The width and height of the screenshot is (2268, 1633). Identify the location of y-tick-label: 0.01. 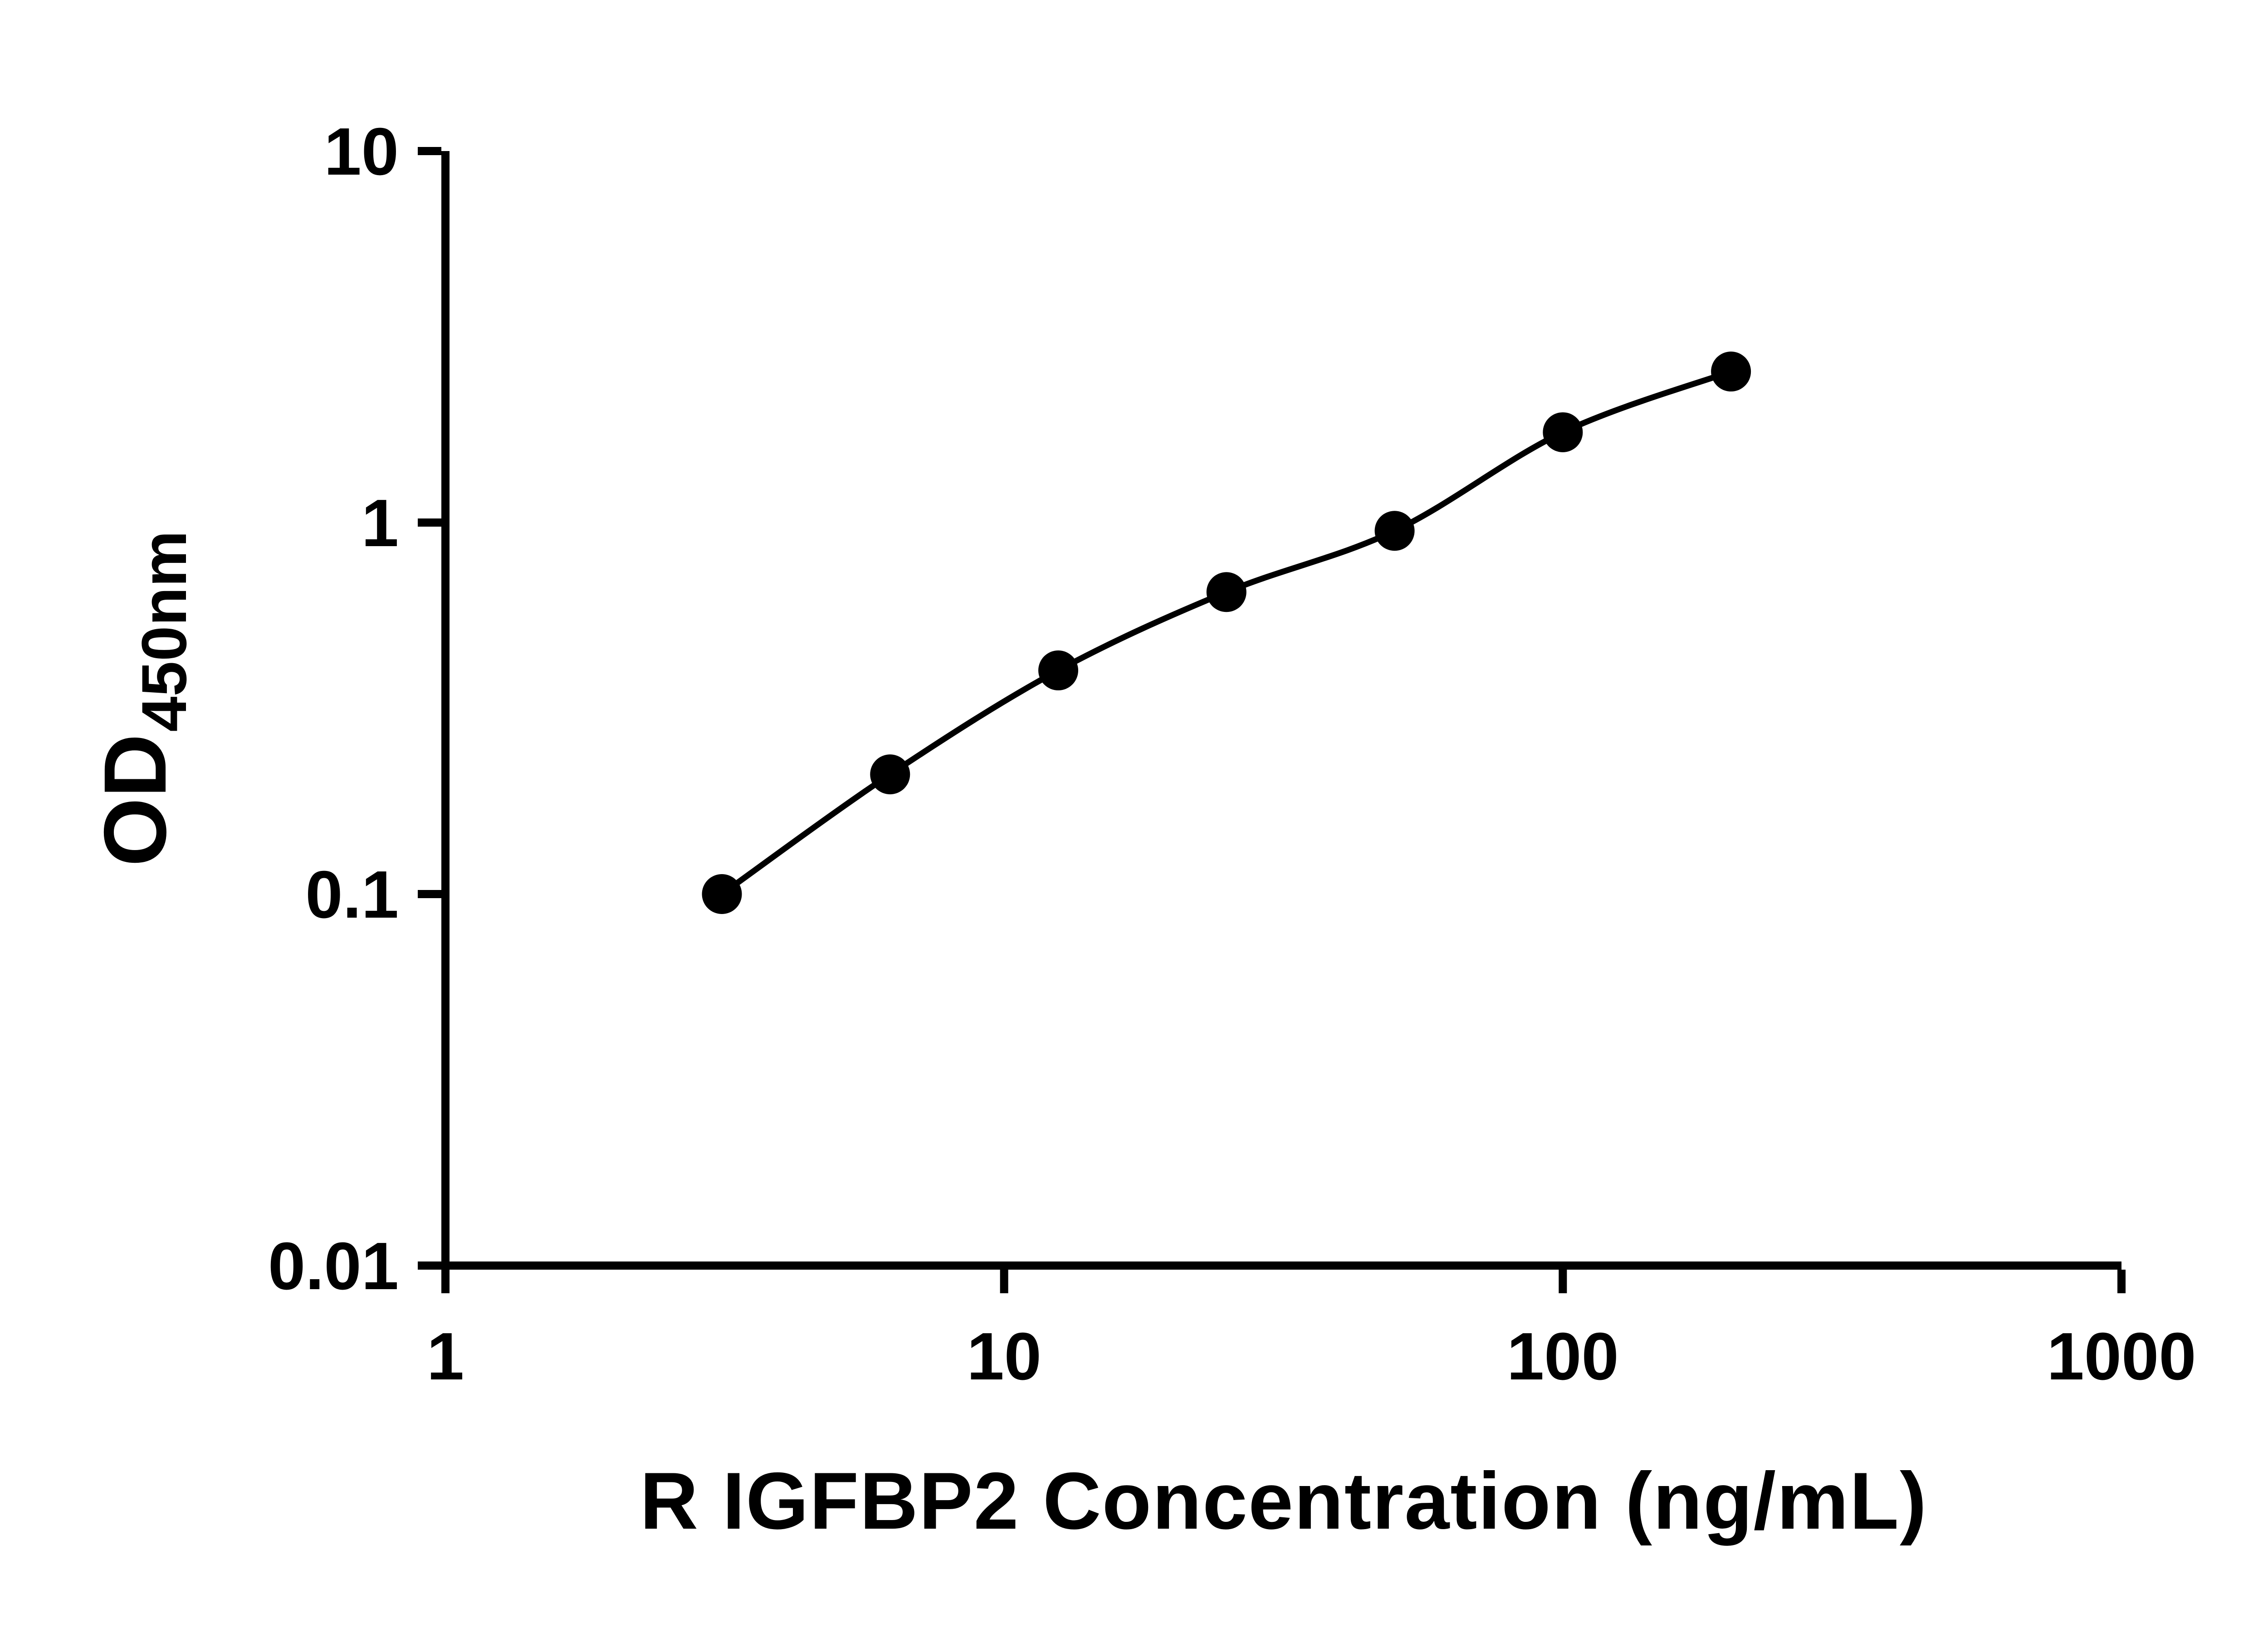
(333, 1266).